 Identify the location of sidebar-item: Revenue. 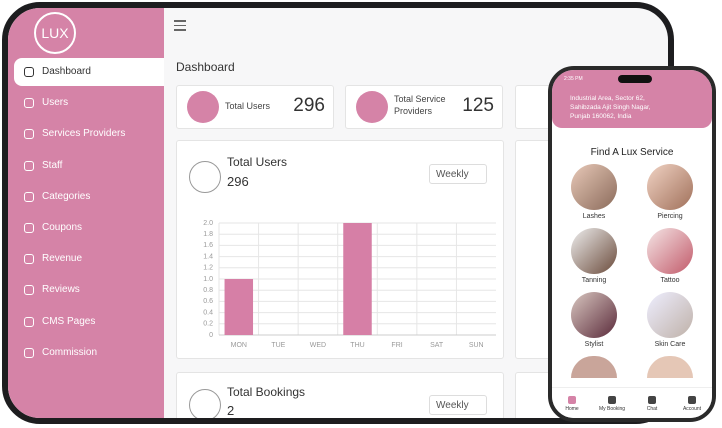
(84, 259).